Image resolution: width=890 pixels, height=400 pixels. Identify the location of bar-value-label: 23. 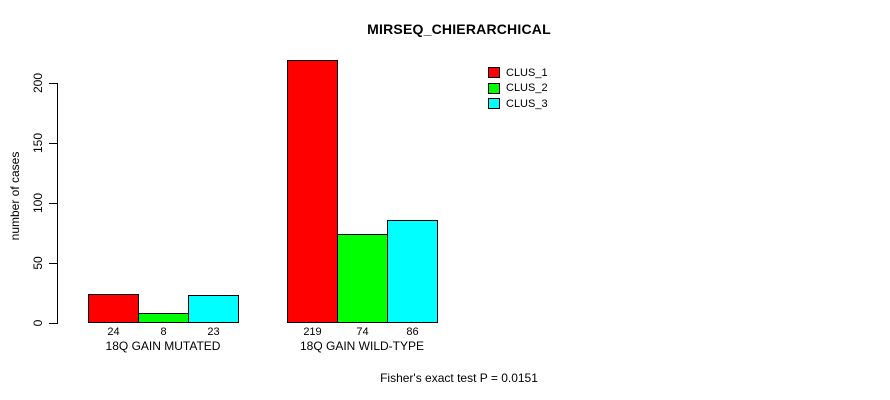
(213, 332).